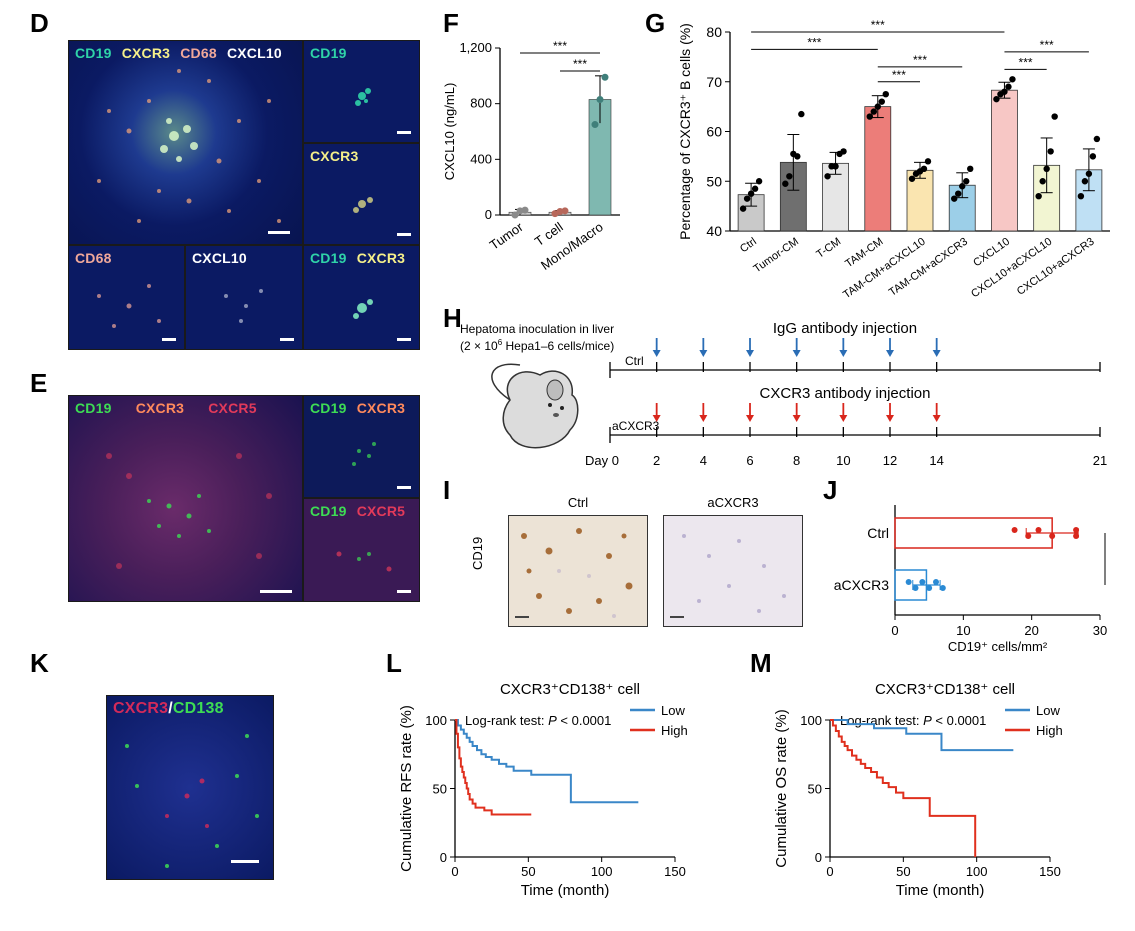 The height and width of the screenshot is (931, 1135). What do you see at coordinates (394, 663) in the screenshot?
I see `panel-label-l: L` at bounding box center [394, 663].